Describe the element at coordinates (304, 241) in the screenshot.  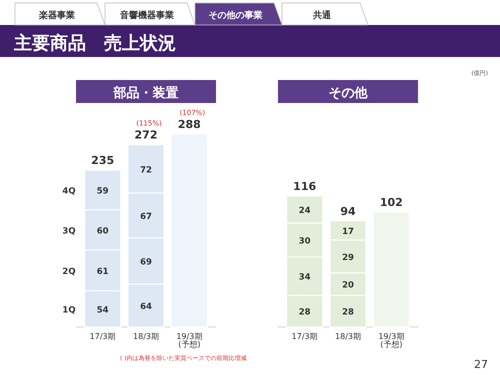
I see `data-label: 30` at that location.